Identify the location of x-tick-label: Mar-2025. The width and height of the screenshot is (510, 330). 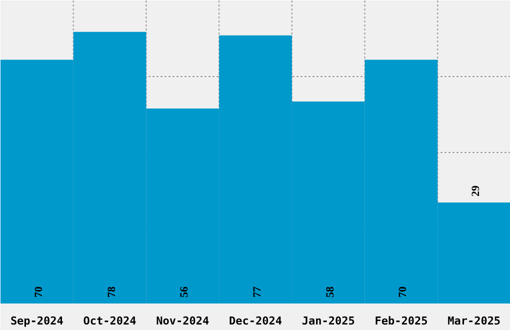
(474, 321).